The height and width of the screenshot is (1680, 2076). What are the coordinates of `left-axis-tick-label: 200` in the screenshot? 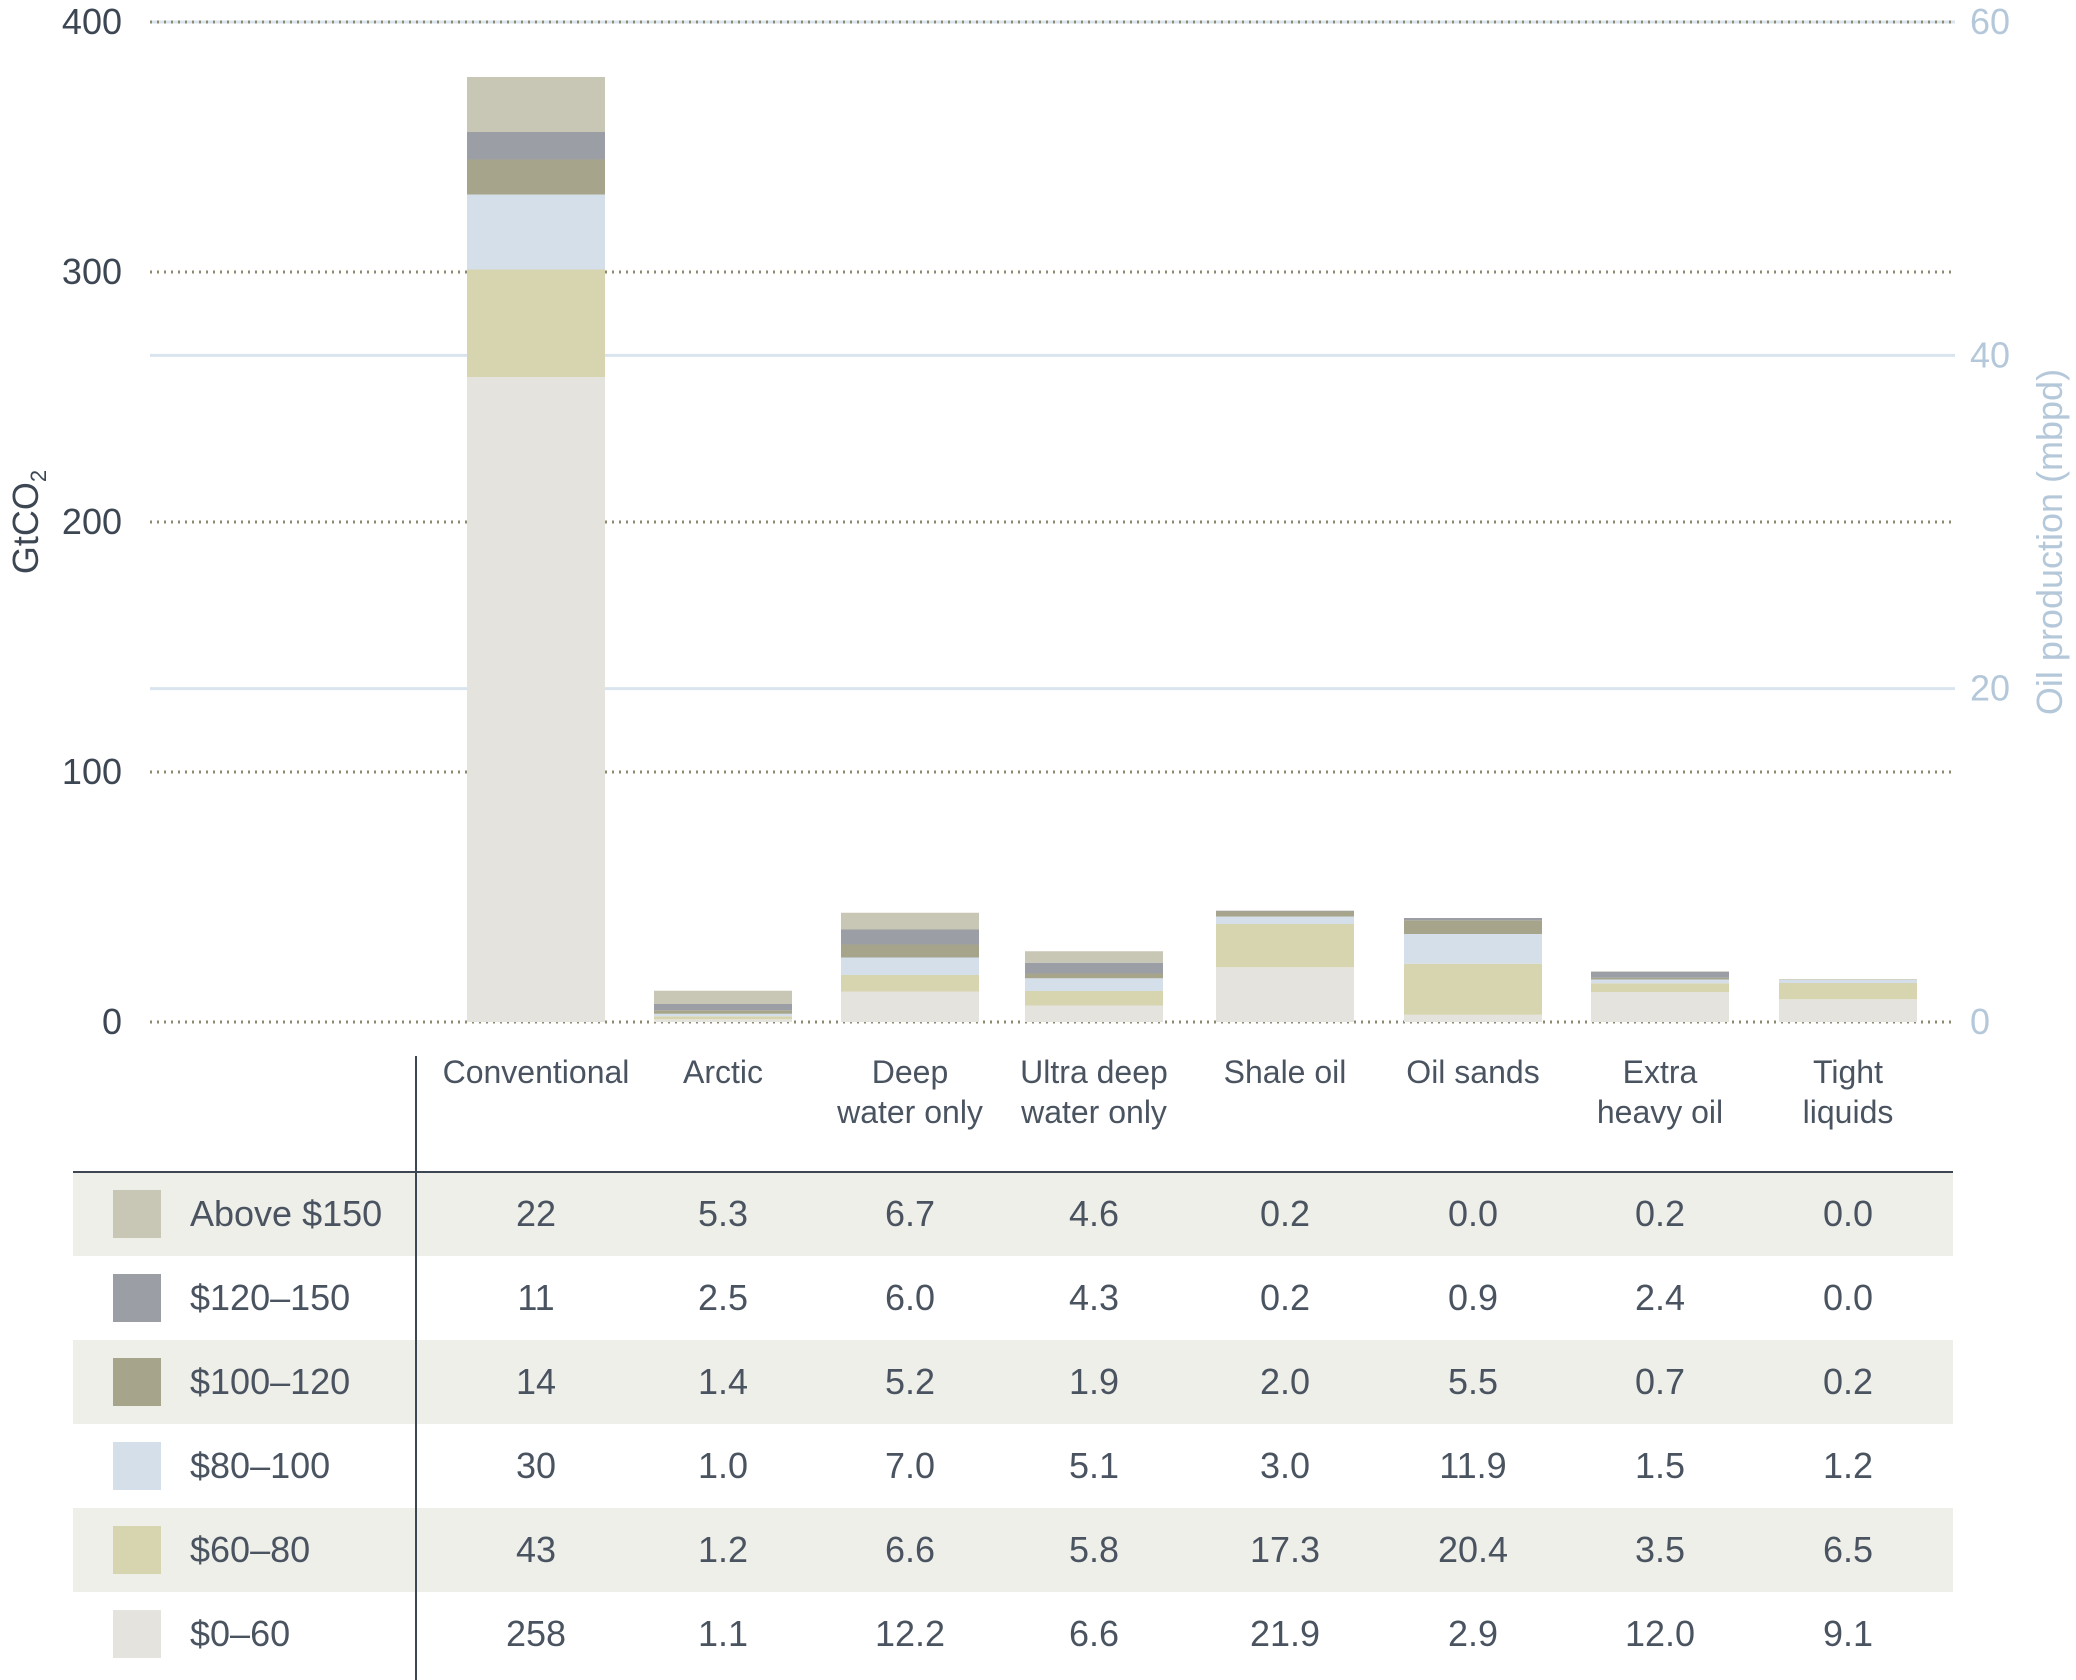 It's located at (92, 521).